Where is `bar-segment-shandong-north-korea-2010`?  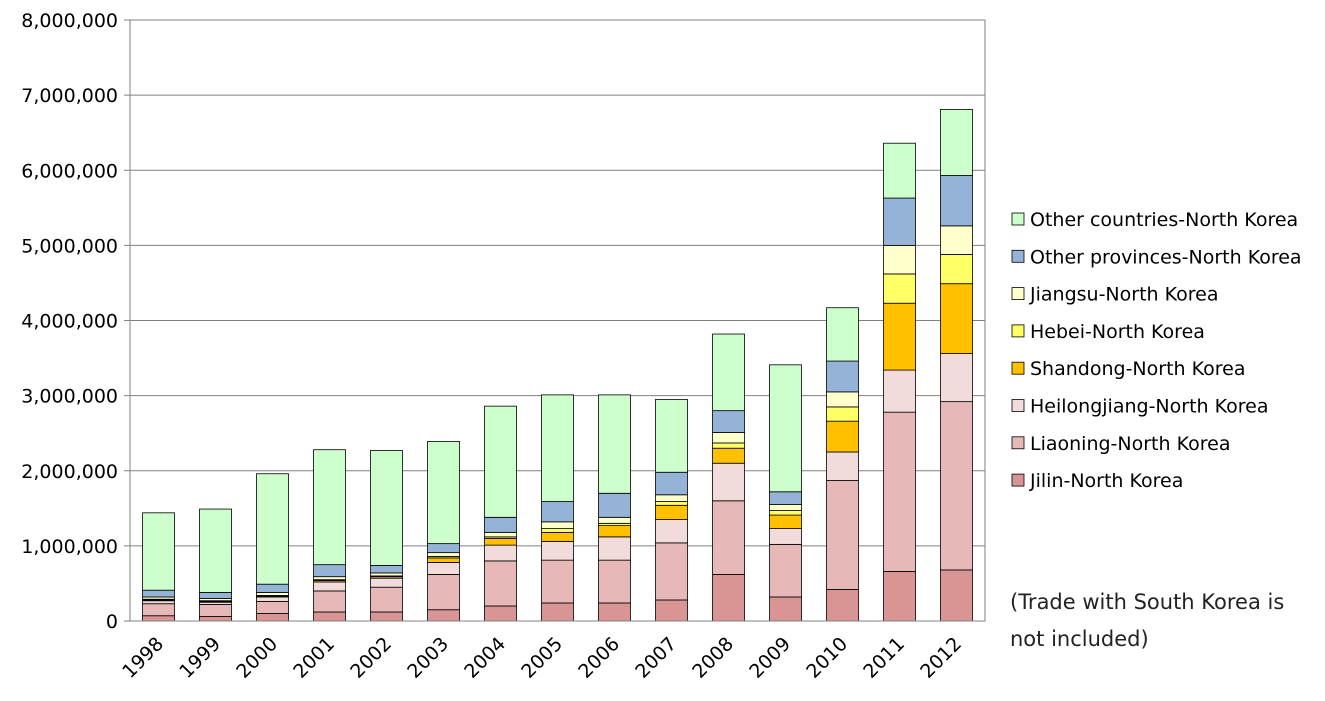 bar-segment-shandong-north-korea-2010 is located at coordinates (842, 436).